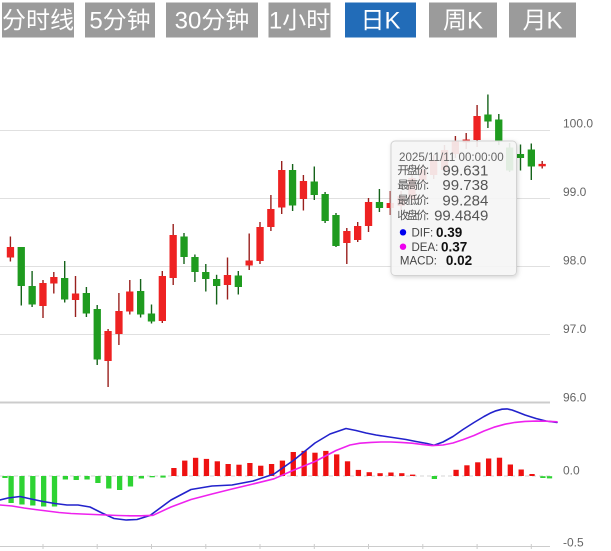 The width and height of the screenshot is (611, 551). Describe the element at coordinates (575, 260) in the screenshot. I see `svg-text: 98.0` at that location.